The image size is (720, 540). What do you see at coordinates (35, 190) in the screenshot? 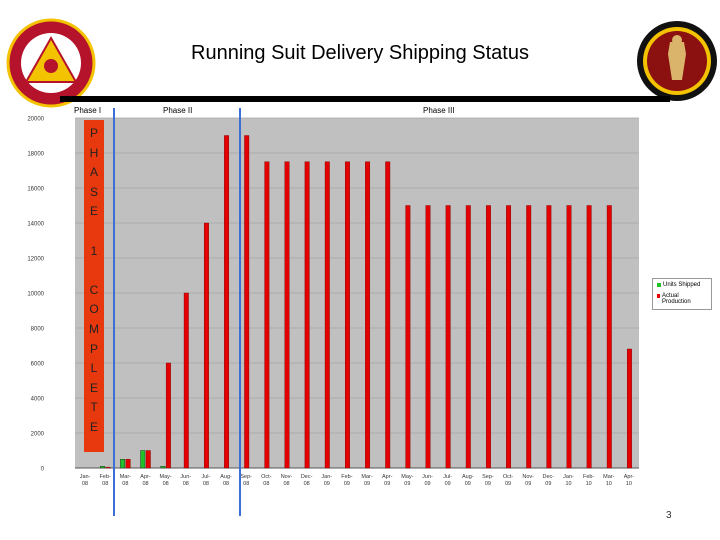
I see `y-tick-label: 16000` at bounding box center [35, 190].